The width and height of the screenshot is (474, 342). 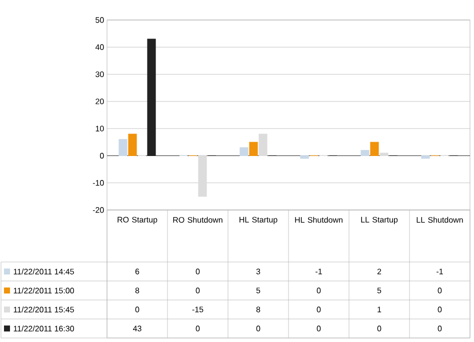 I want to click on legend-label: 11/22/2011 14:45, so click(x=44, y=271).